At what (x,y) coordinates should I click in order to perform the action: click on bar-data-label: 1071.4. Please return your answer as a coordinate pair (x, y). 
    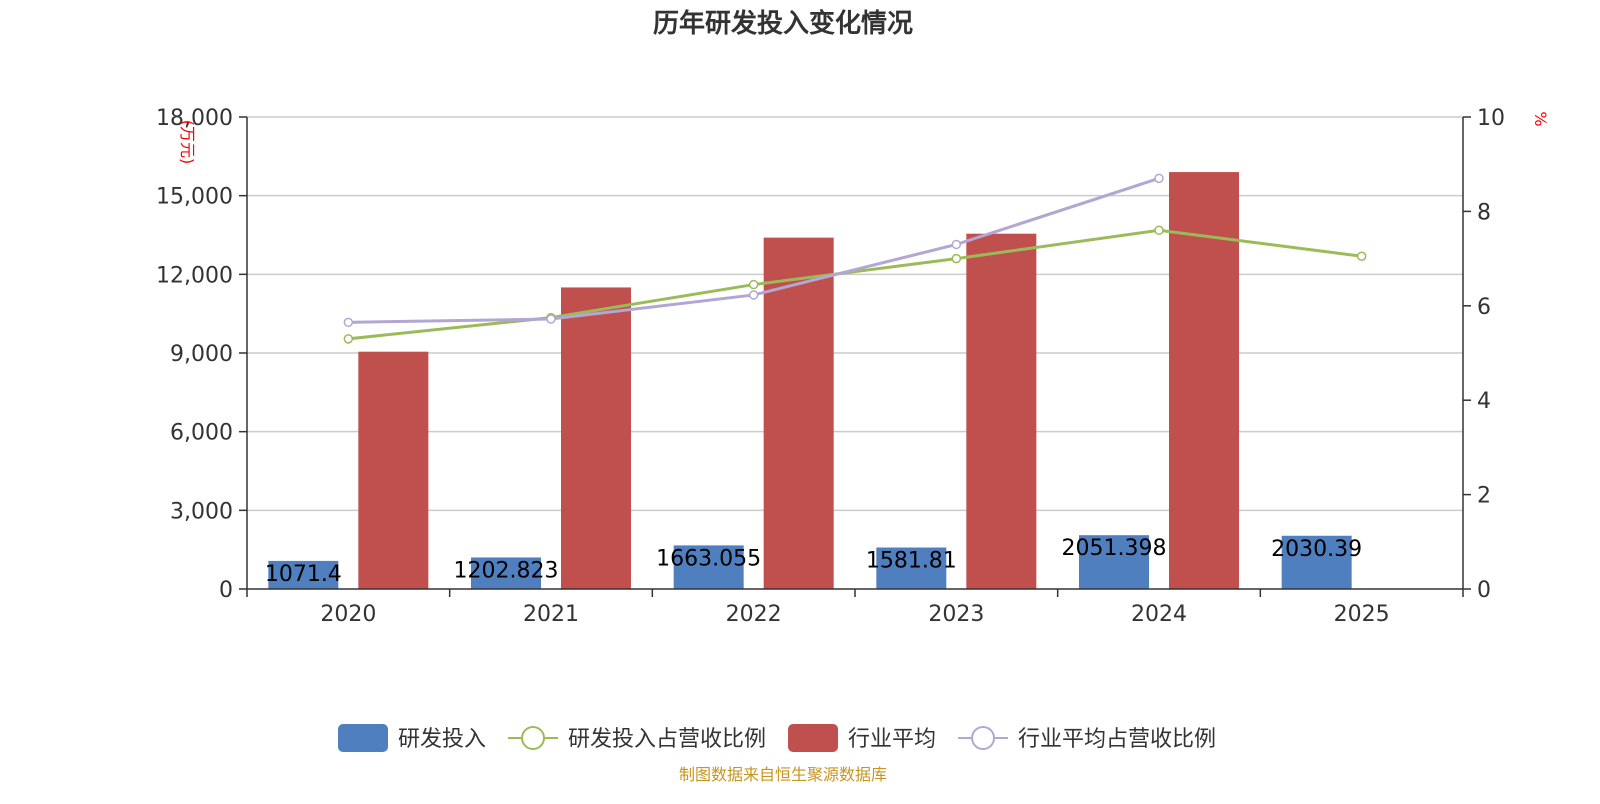
    Looking at the image, I should click on (303, 574).